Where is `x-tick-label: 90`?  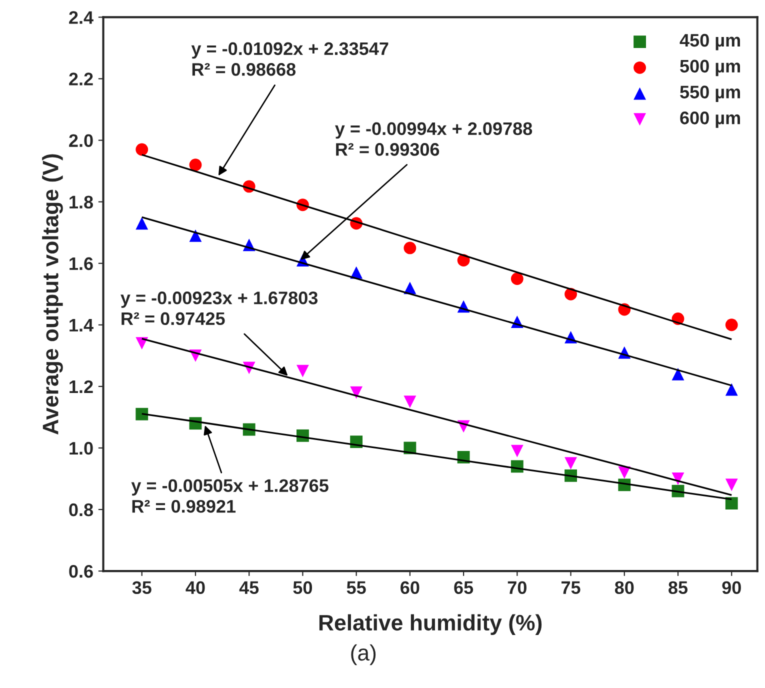 x-tick-label: 90 is located at coordinates (731, 587).